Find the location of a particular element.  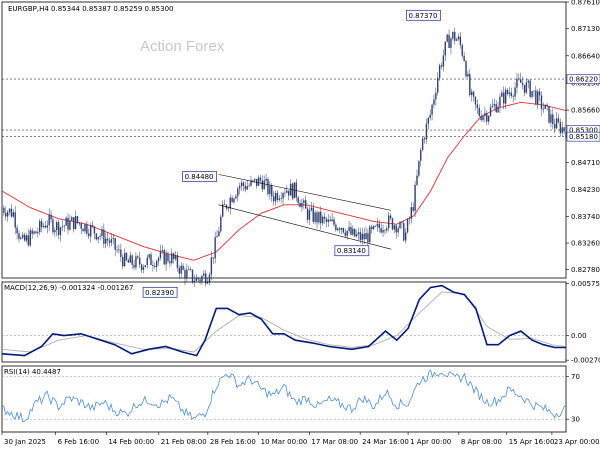

price-y-tick-label: 0.84710 is located at coordinates (585, 163).